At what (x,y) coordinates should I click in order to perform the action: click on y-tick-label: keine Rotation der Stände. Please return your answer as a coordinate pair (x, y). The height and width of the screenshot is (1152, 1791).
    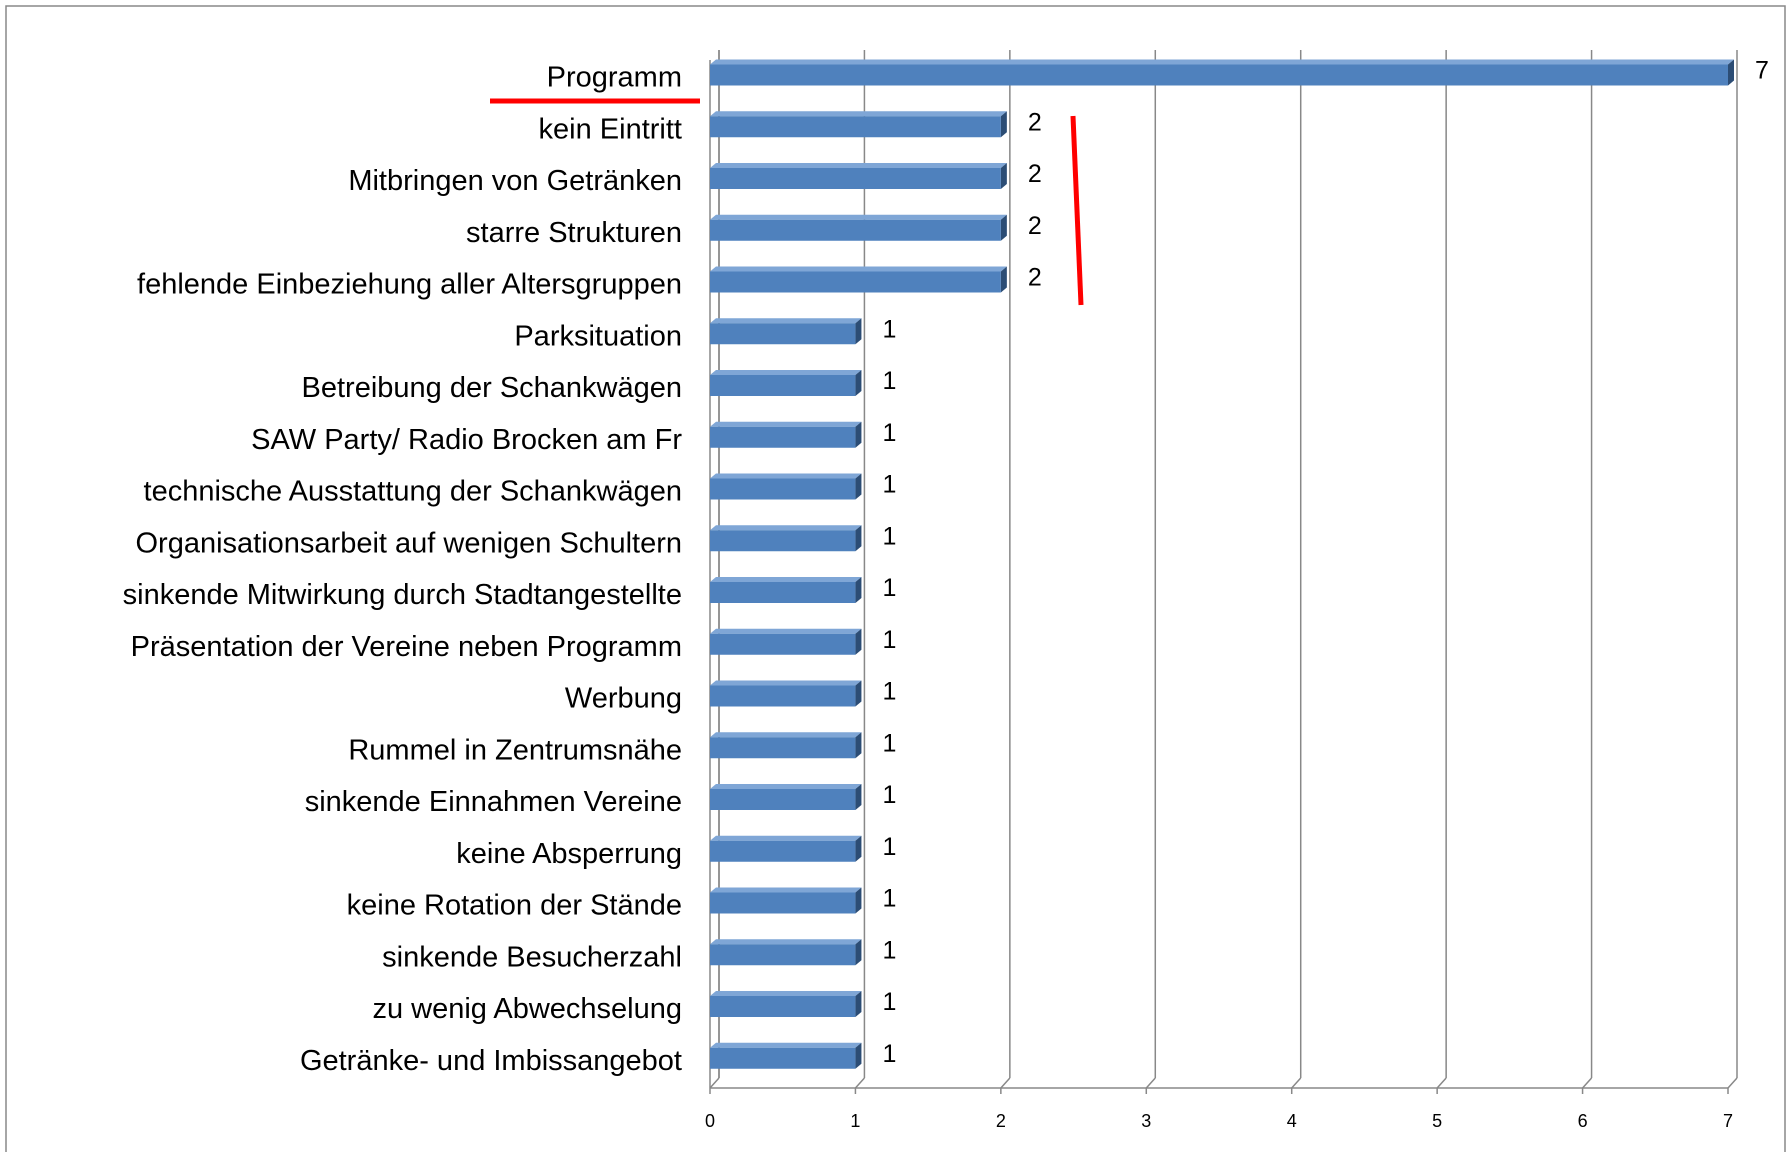
    Looking at the image, I should click on (514, 906).